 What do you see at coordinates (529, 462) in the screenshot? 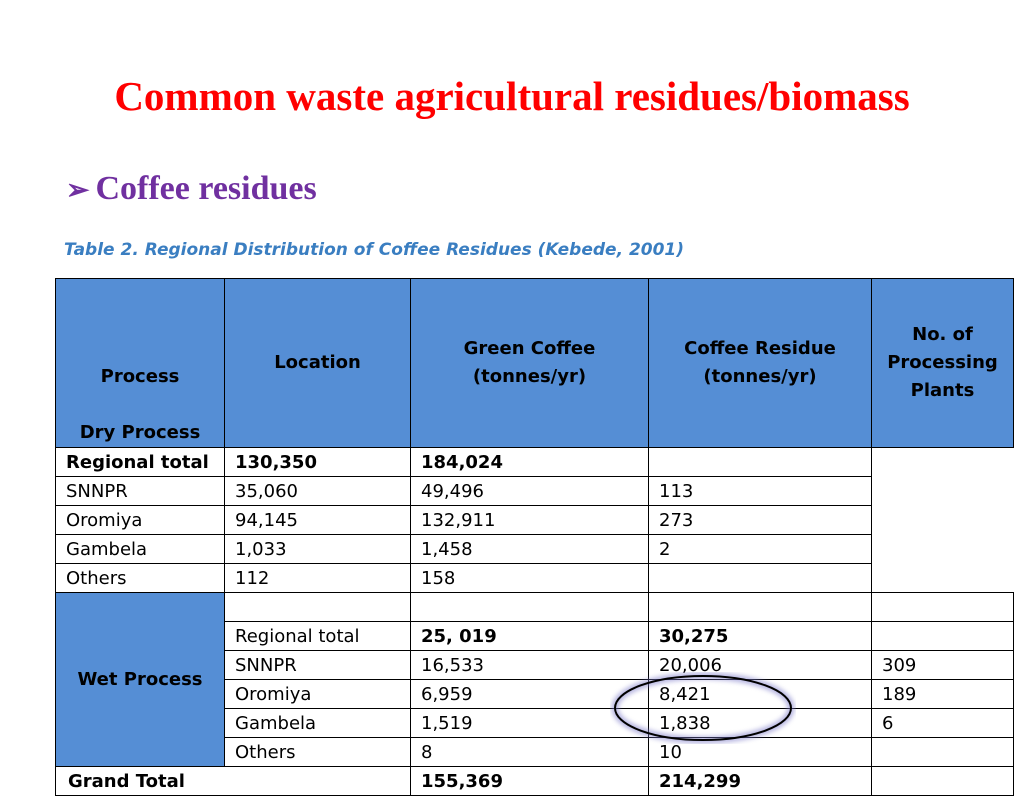
I see `coffee-residue-cell: 184,024` at bounding box center [529, 462].